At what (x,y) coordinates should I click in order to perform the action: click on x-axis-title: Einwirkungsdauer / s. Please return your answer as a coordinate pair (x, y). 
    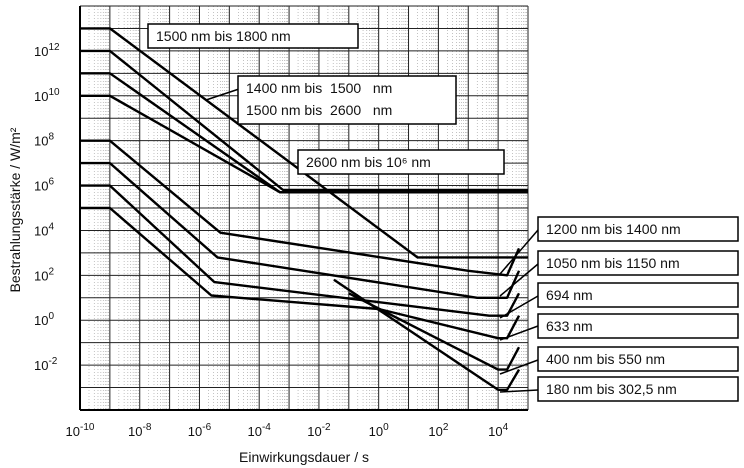
    Looking at the image, I should click on (304, 457).